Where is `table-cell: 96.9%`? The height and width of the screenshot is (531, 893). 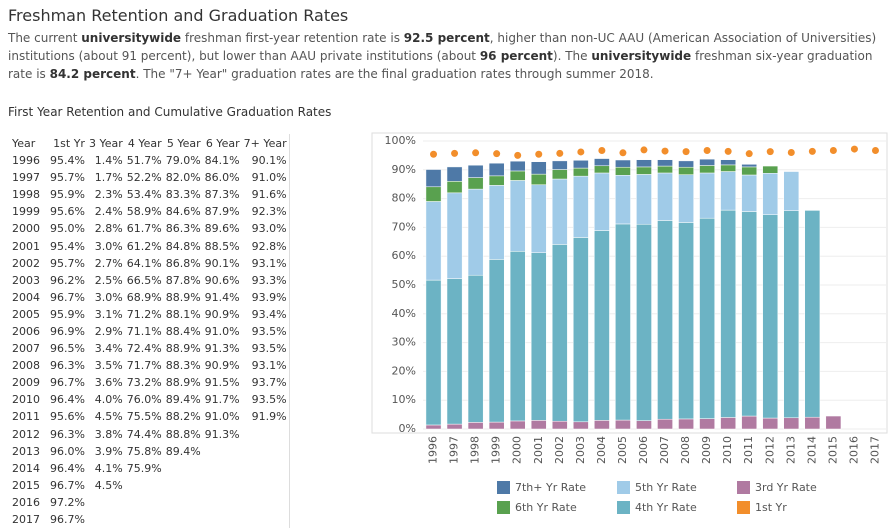
table-cell: 96.9% is located at coordinates (67, 331).